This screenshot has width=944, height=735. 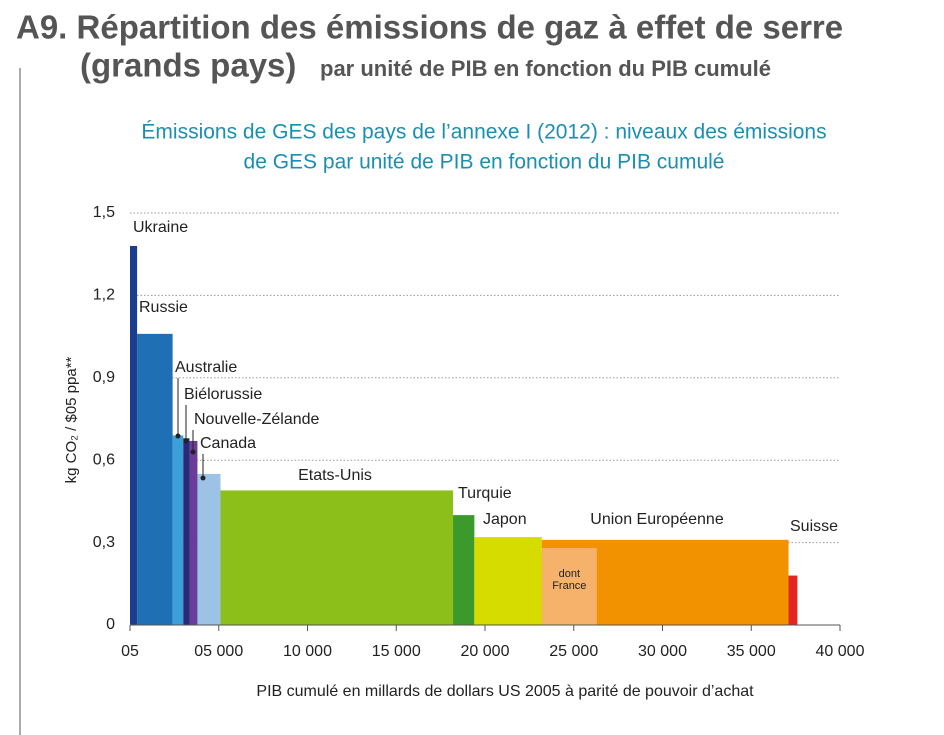 I want to click on bar-label: Etats-Unis, so click(x=335, y=475).